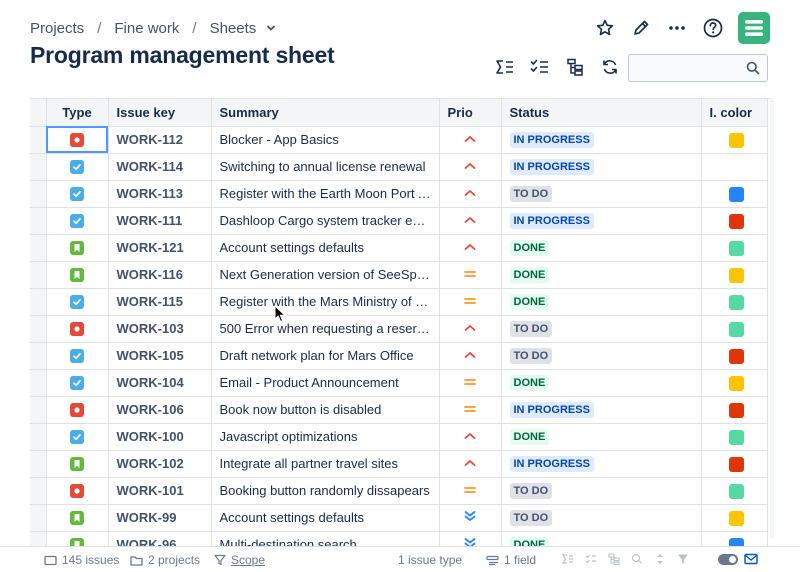 This screenshot has width=800, height=572. What do you see at coordinates (160, 140) in the screenshot?
I see `cell-issue-key: WORK-112` at bounding box center [160, 140].